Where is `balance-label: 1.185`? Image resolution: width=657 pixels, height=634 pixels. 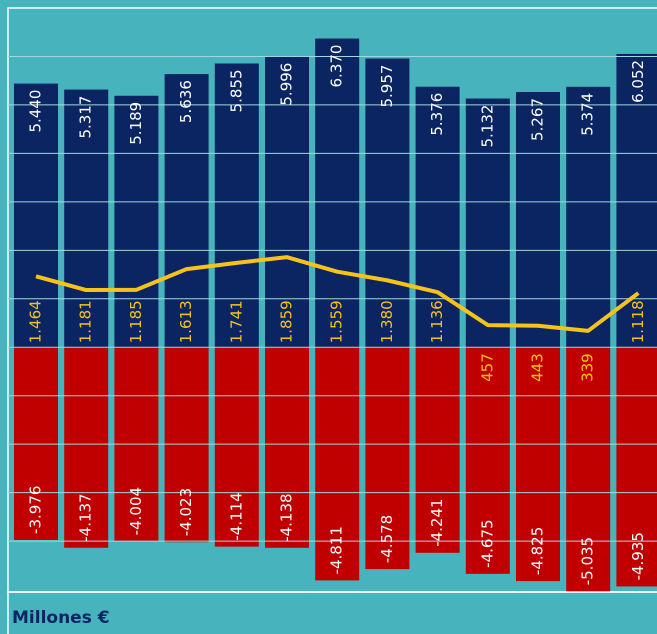
balance-label: 1.185 is located at coordinates (136, 321).